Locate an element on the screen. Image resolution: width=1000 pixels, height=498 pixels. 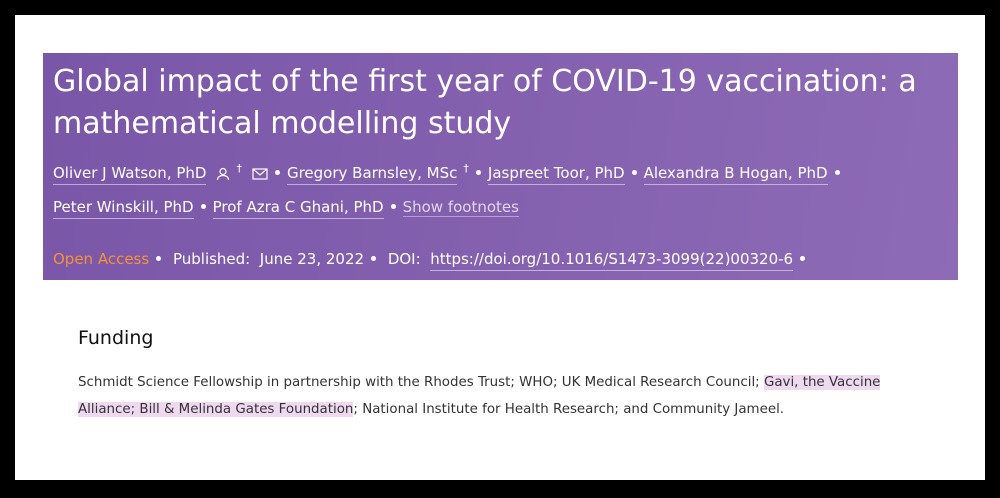
open-access: Open Access is located at coordinates (101, 259).